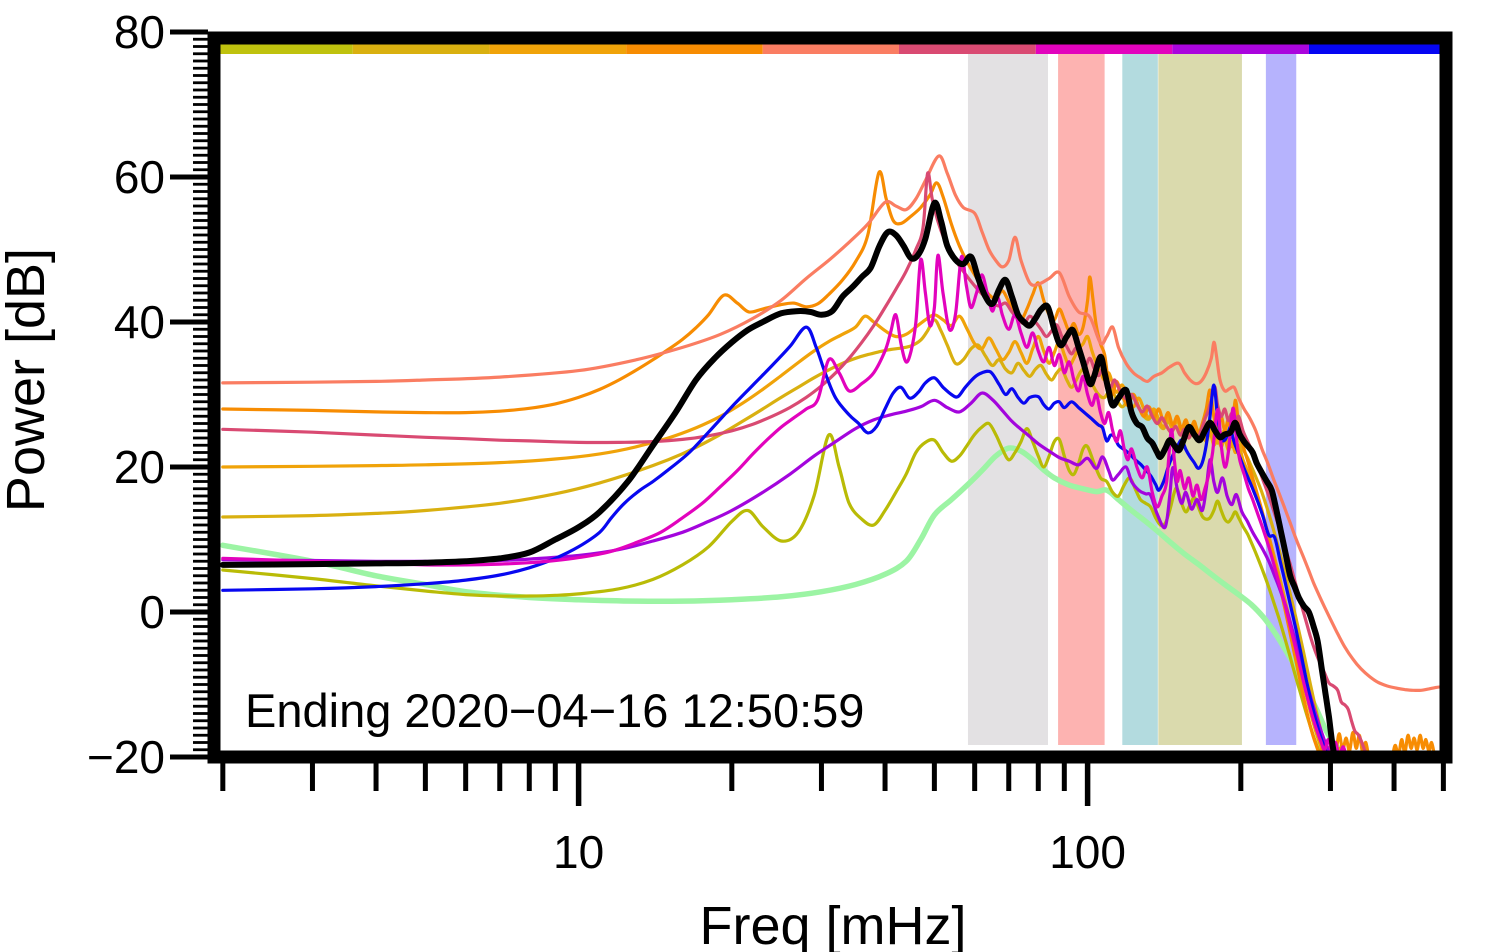 Image resolution: width=1494 pixels, height=952 pixels. What do you see at coordinates (139, 32) in the screenshot?
I see `y-tick-label: 80` at bounding box center [139, 32].